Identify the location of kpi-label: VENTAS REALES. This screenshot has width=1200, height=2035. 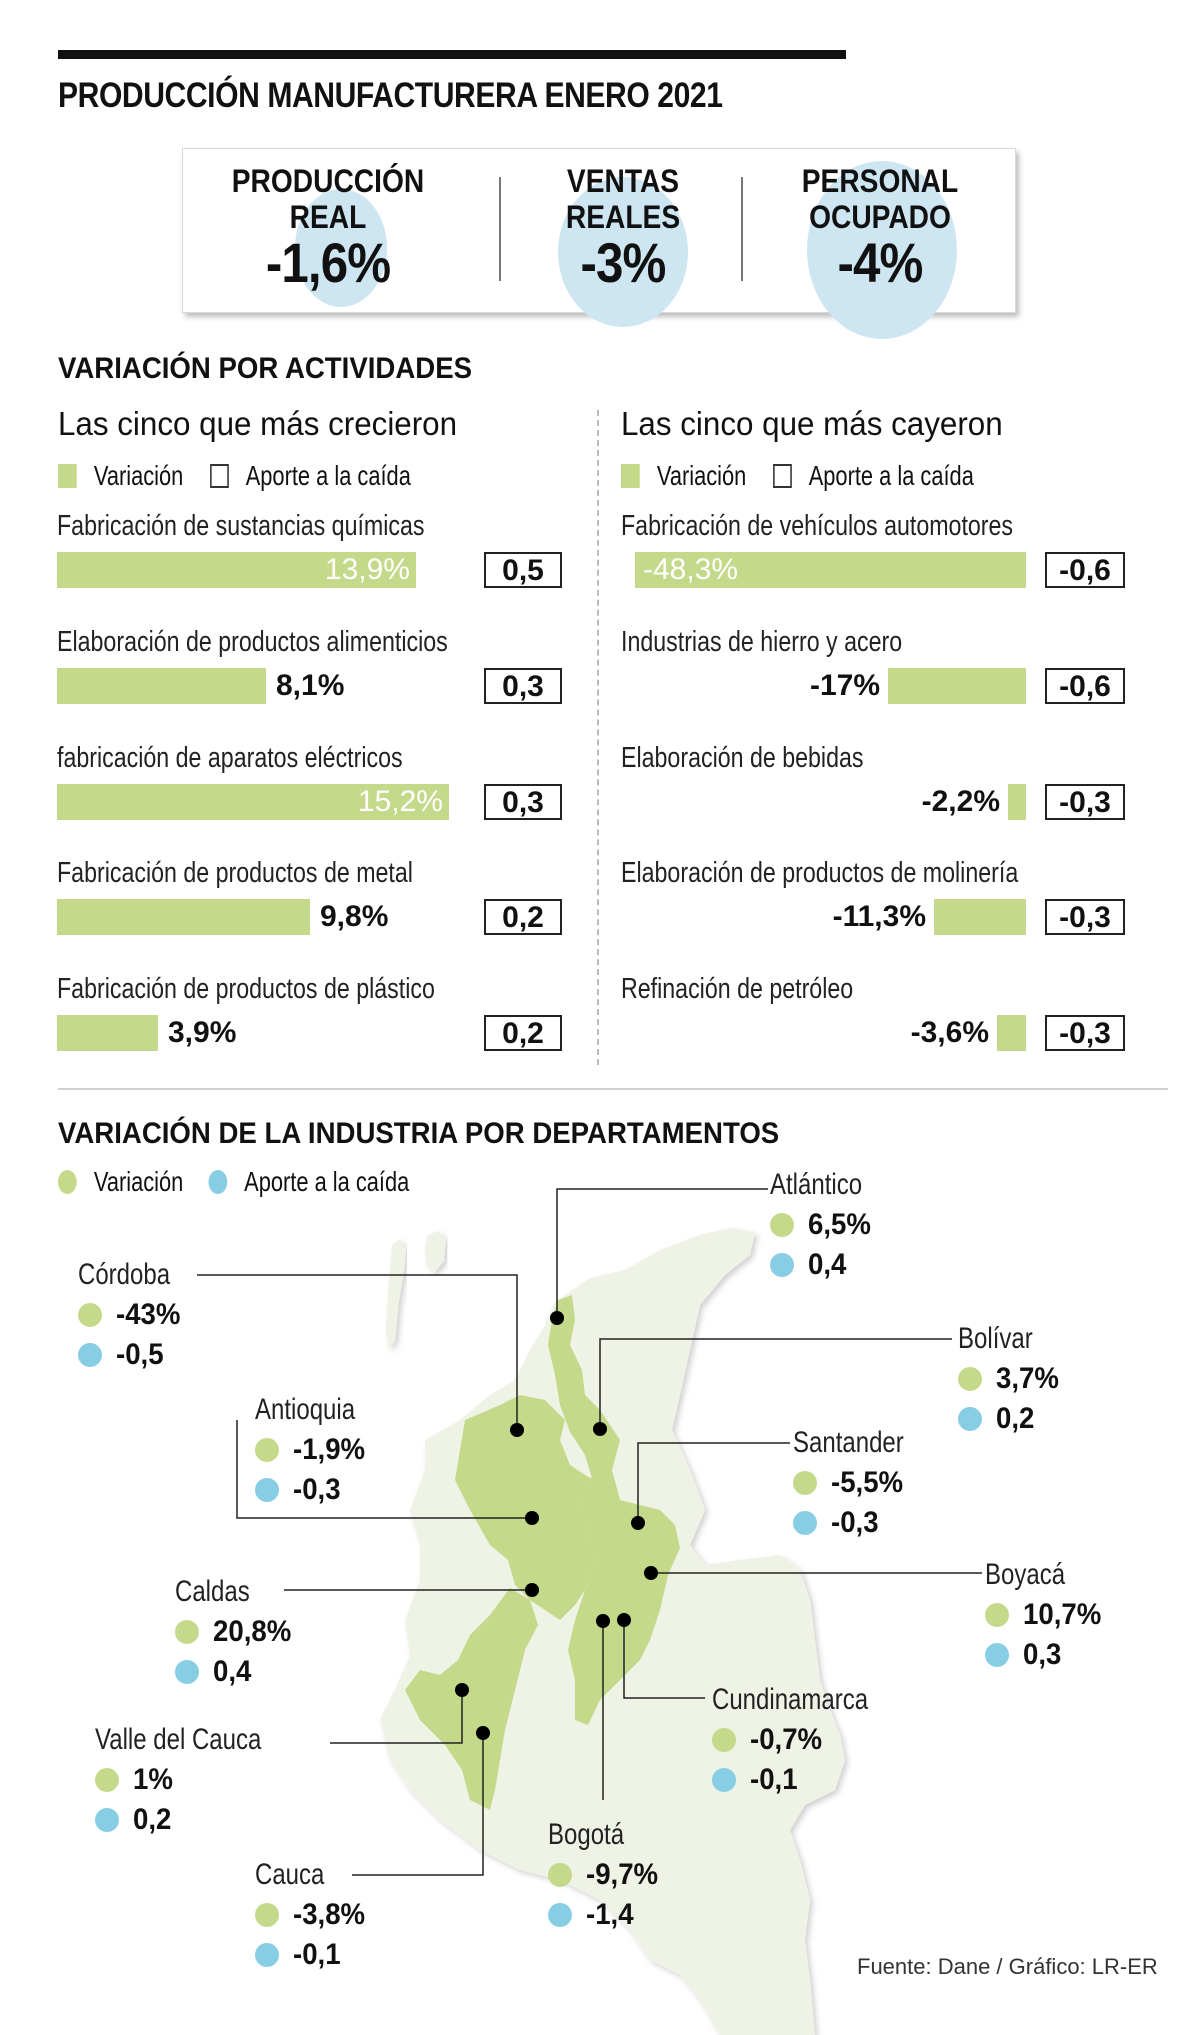
(623, 199).